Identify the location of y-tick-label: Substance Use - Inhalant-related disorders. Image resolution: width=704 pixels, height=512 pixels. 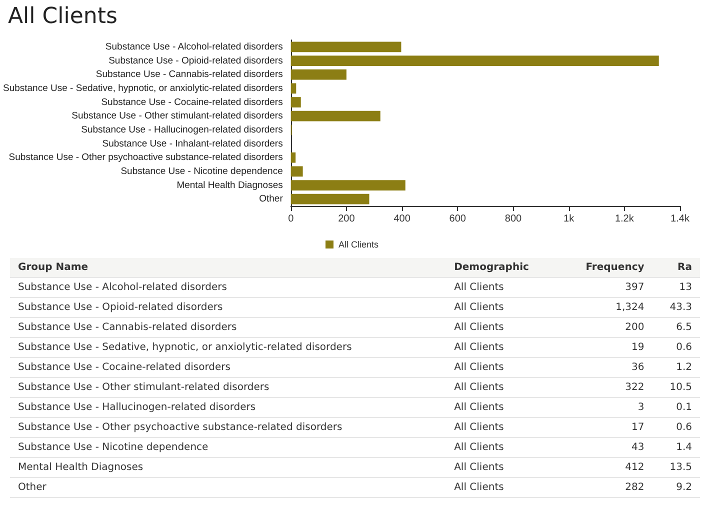
(193, 144).